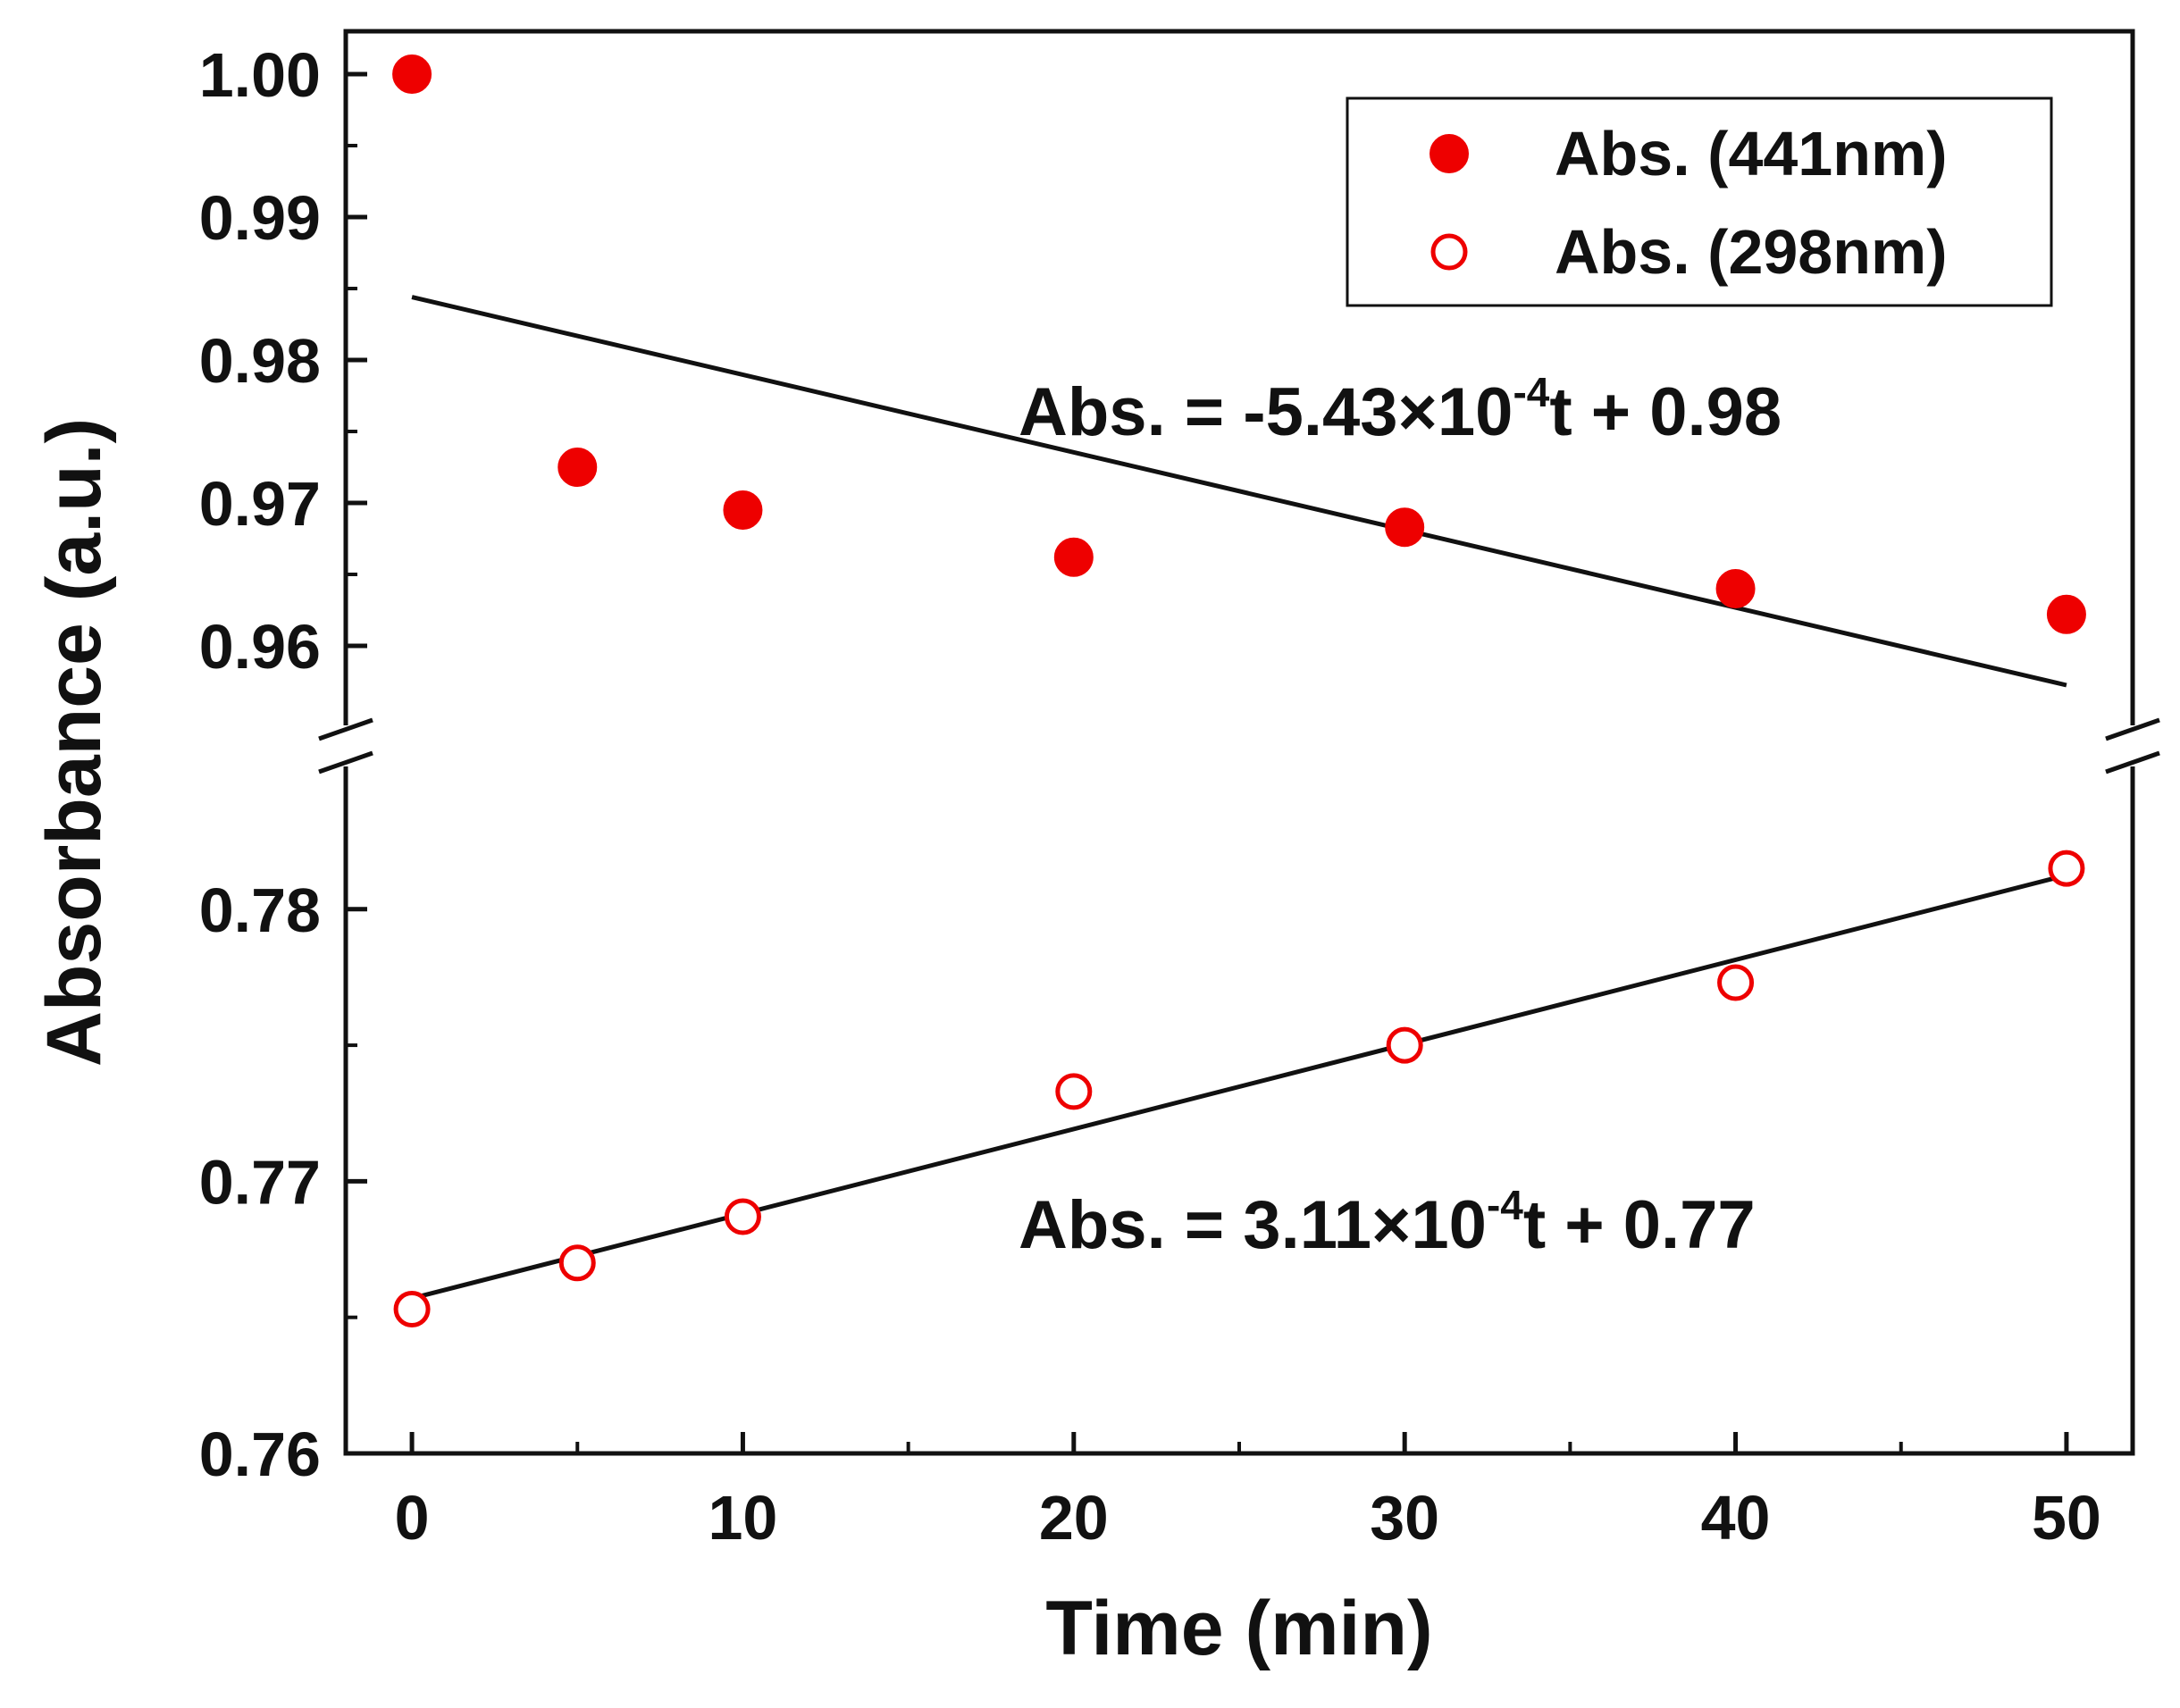 This screenshot has width=2180, height=1708. I want to click on legend-label-441nm: Abs. (441nm), so click(1751, 153).